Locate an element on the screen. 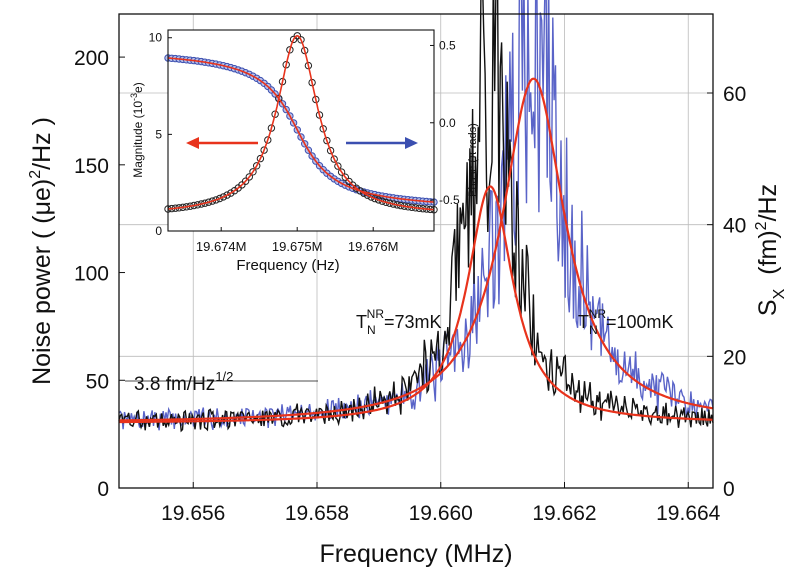 This screenshot has width=804, height=568. y-tick-label: 100 is located at coordinates (91, 274).